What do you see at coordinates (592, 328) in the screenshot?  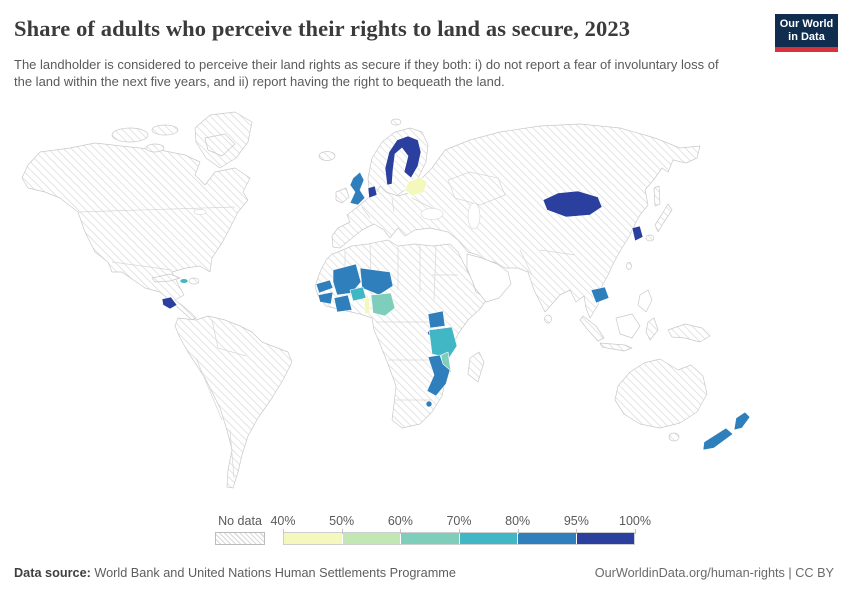 I see `sumatra` at bounding box center [592, 328].